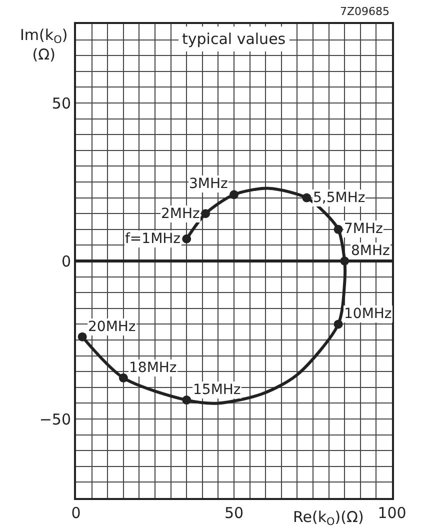  I want to click on x-axis-title: Re(k$_{O}$)(Ω), so click(328, 518).